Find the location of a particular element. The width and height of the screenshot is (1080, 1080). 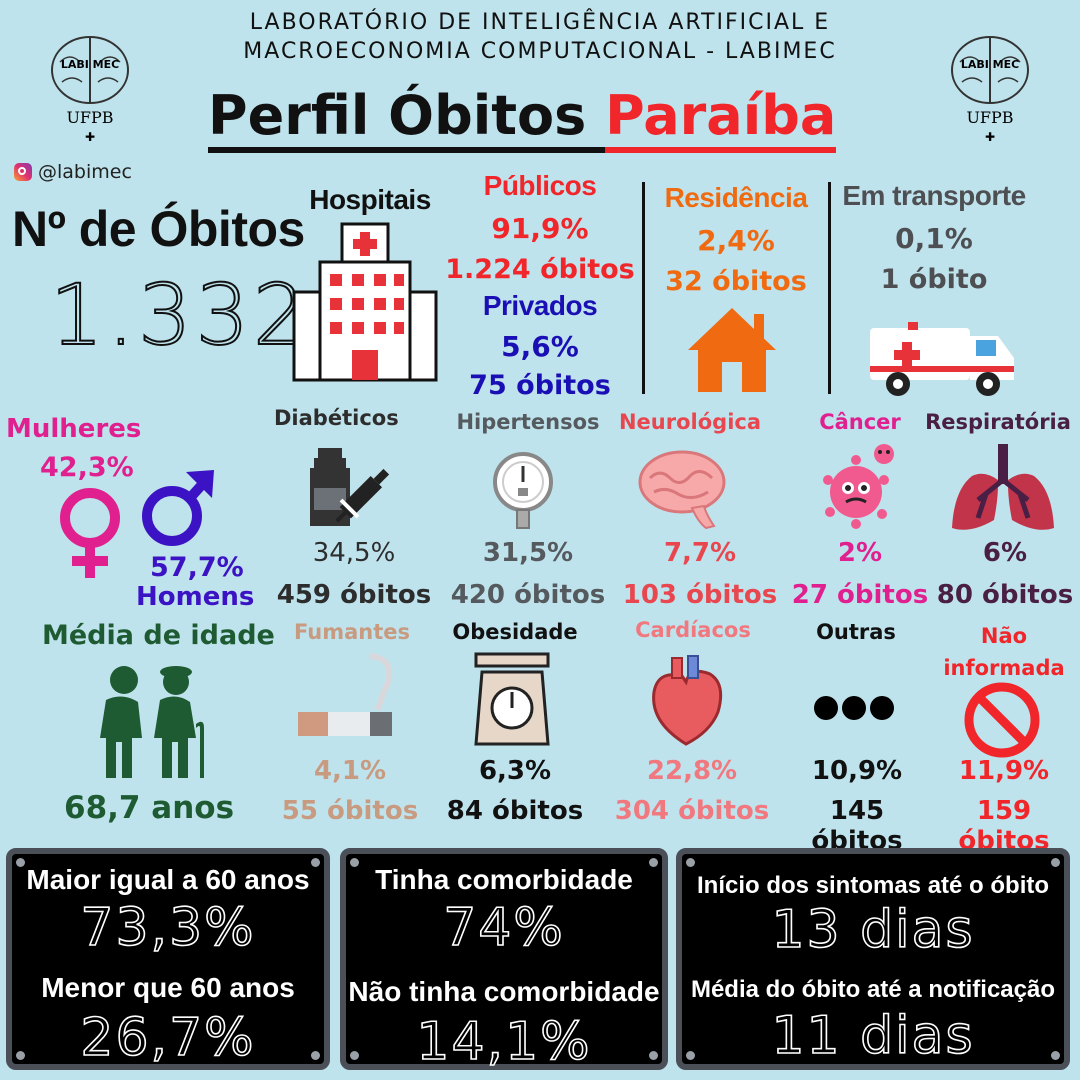

lab-name-line1: LABORATÓRIO DE INTELIGÊNCIA ARTIFICIAL E is located at coordinates (540, 22).